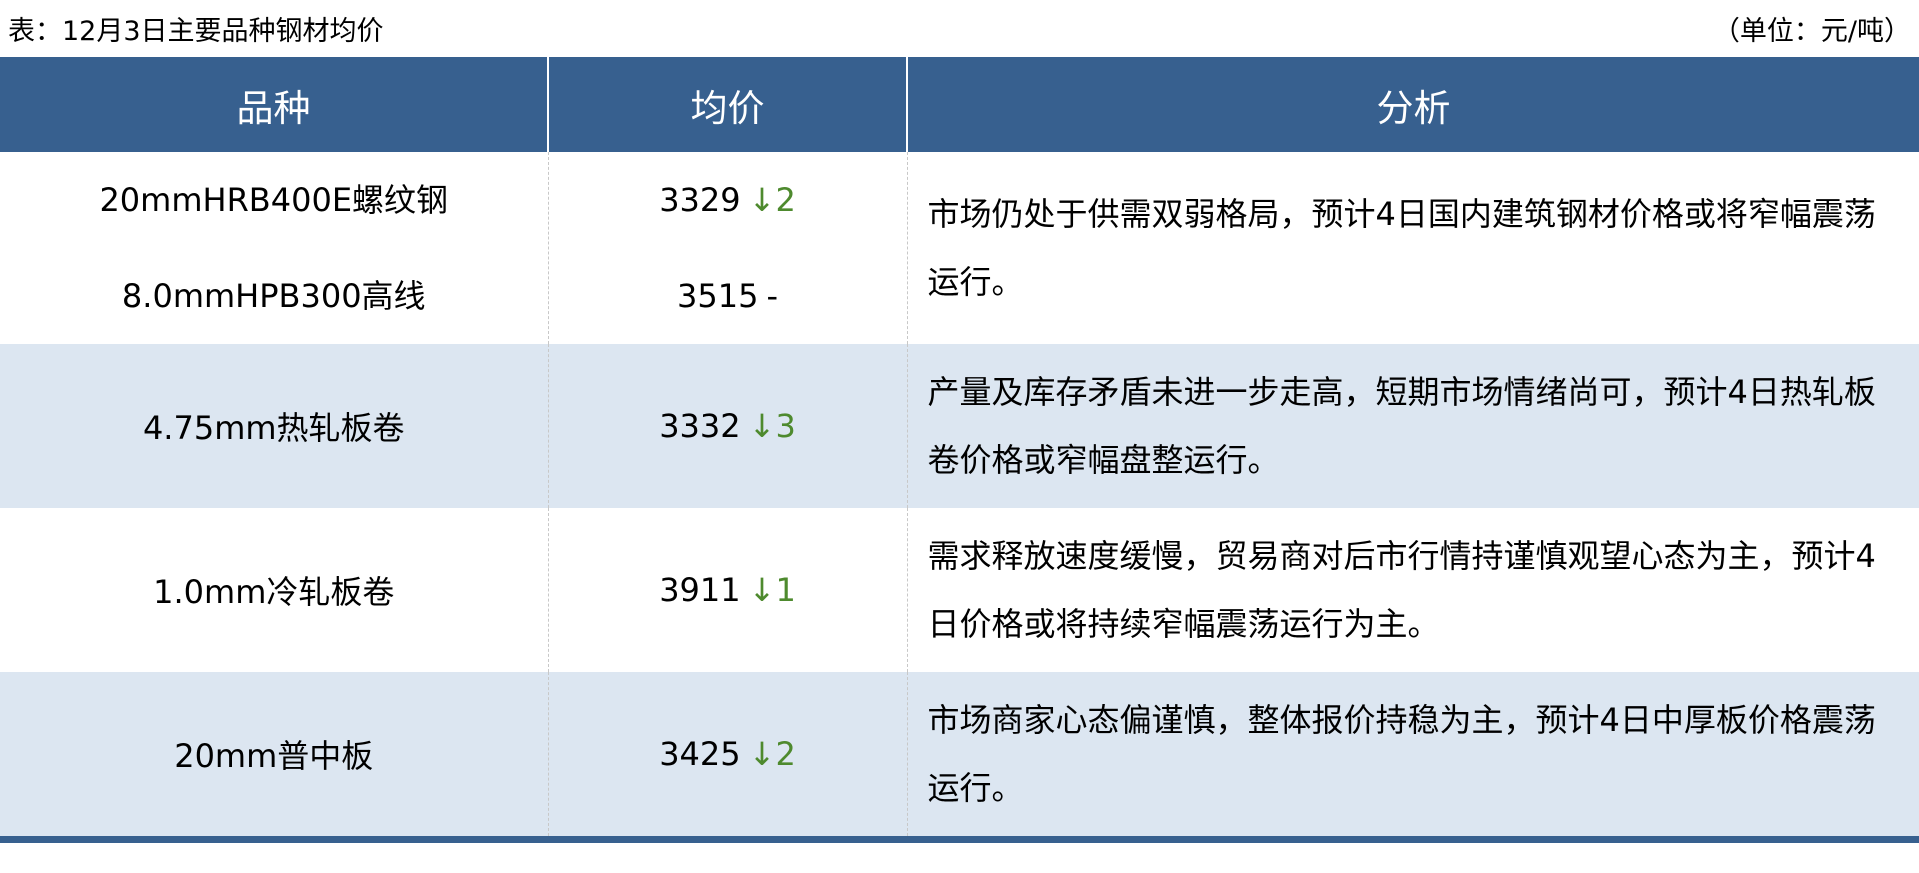  What do you see at coordinates (700, 590) in the screenshot?
I see `price-value: 3911` at bounding box center [700, 590].